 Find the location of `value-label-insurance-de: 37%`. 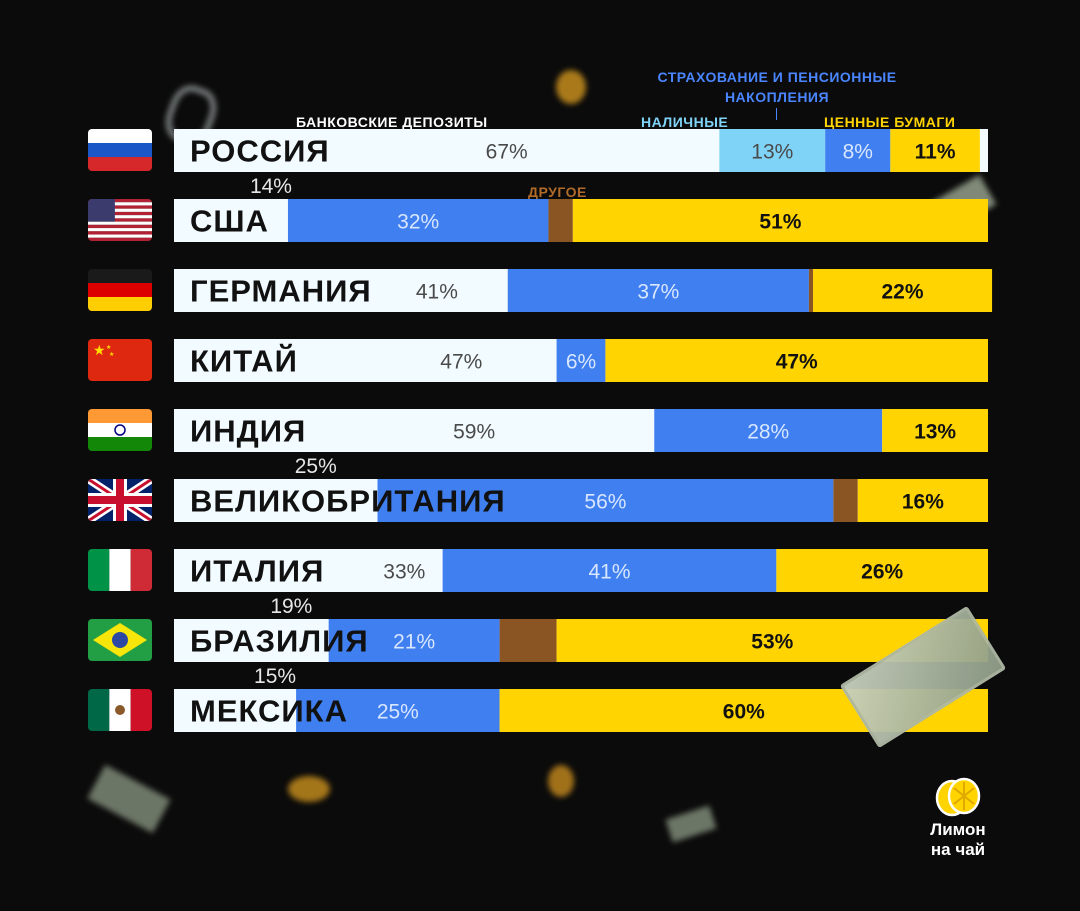

value-label-insurance-de: 37% is located at coordinates (658, 292).